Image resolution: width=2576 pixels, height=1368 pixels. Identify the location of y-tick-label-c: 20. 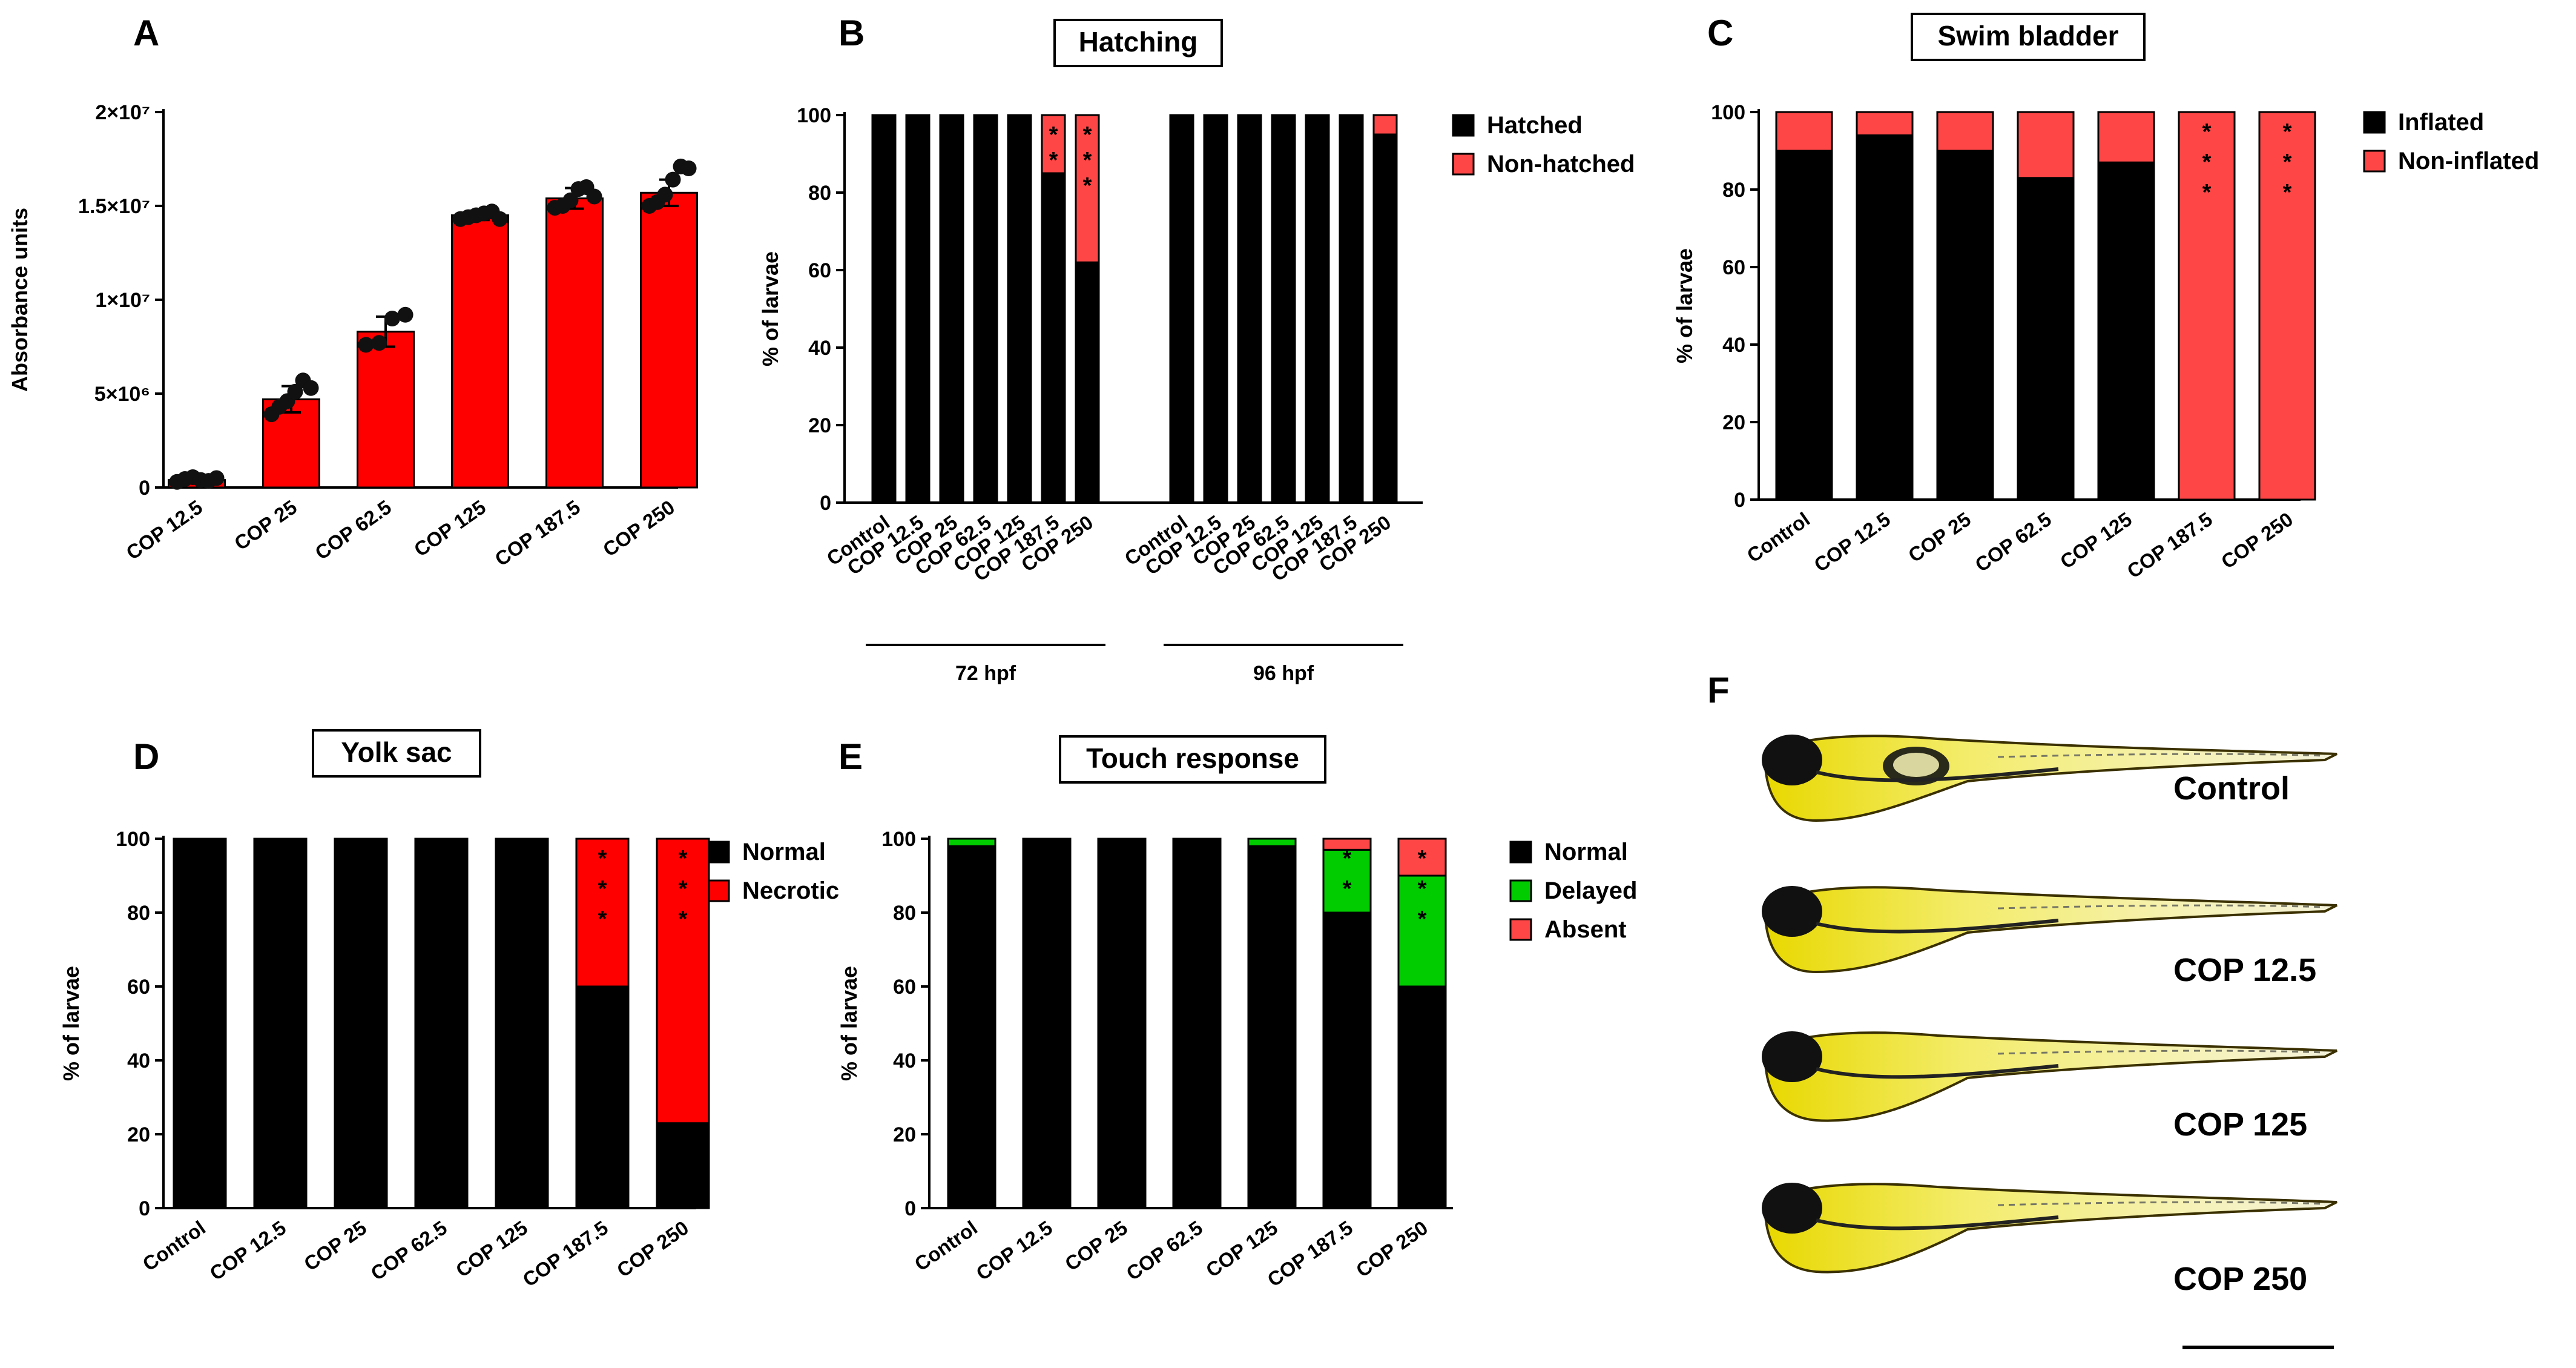
(1733, 422).